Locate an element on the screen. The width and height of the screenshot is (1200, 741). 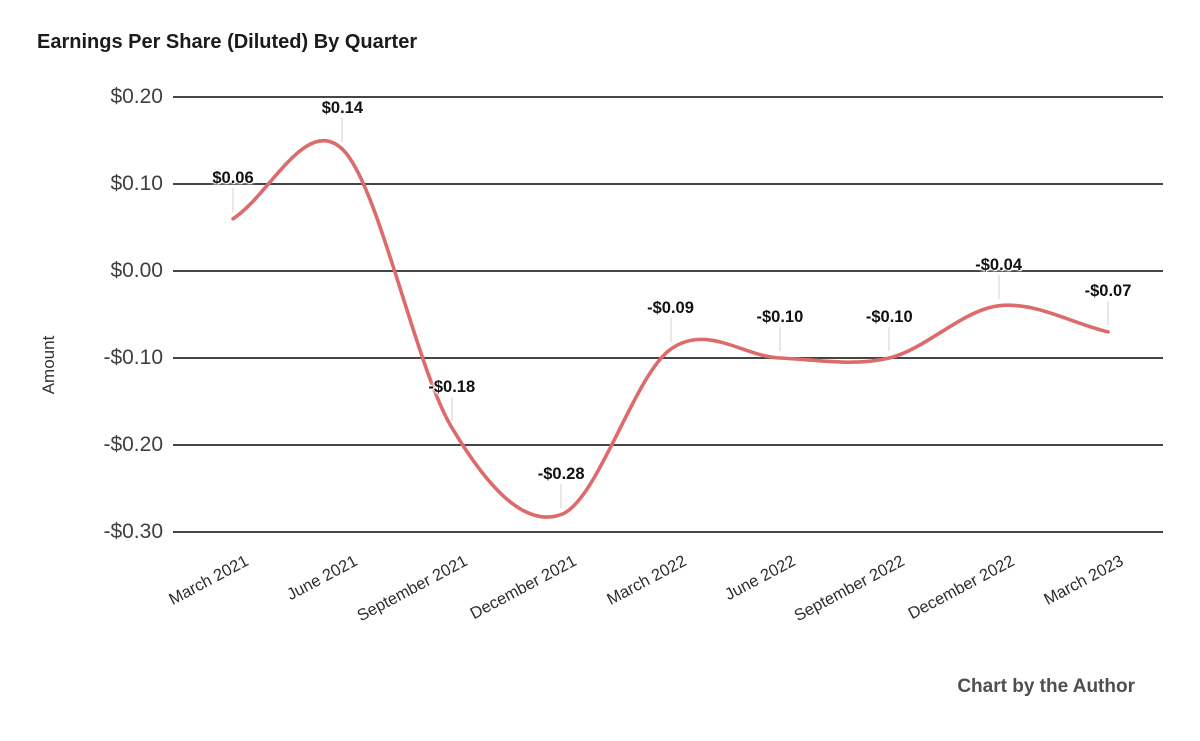
data-point-label: $0.06 is located at coordinates (233, 177).